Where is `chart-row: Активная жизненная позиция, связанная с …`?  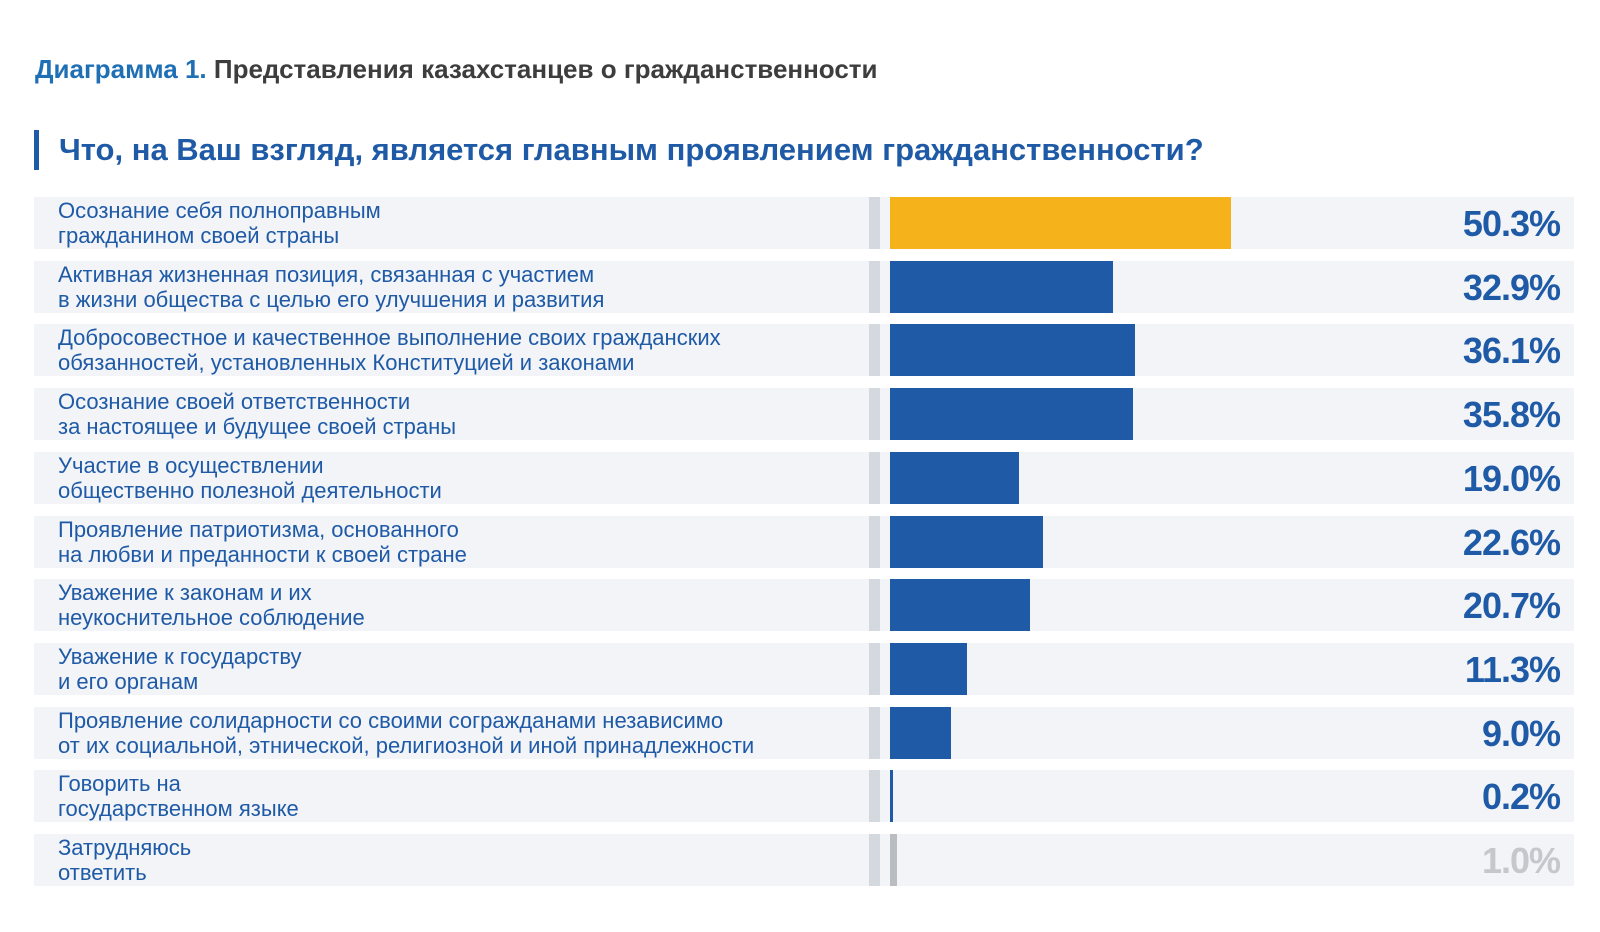
chart-row: Активная жизненная позиция, связанная с … is located at coordinates (804, 286).